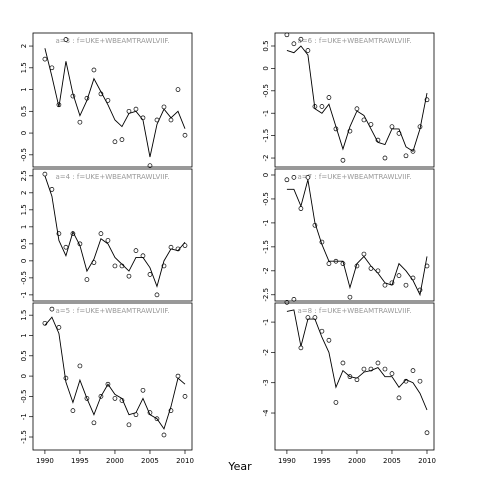 This screenshot has width=480, height=484. What do you see at coordinates (185, 461) in the screenshot?
I see `x-tick-label: 2010` at bounding box center [185, 461].